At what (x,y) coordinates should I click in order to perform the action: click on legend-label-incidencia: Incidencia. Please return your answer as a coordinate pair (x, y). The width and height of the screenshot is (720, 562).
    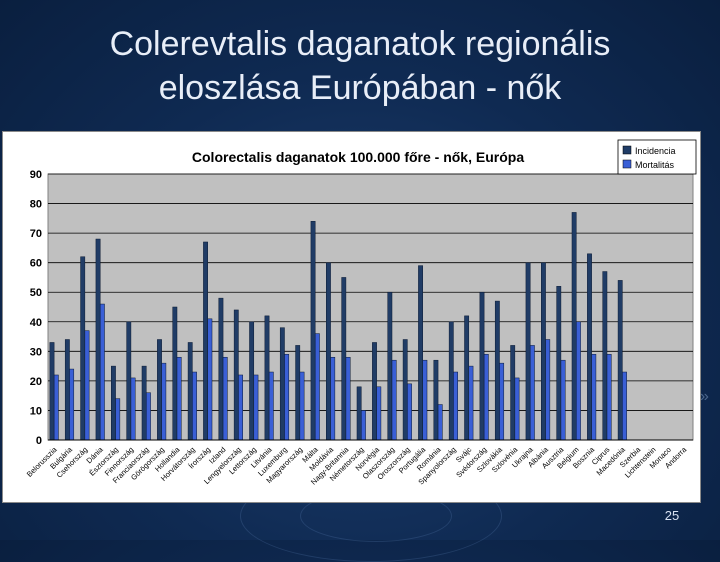
    Looking at the image, I should click on (655, 151).